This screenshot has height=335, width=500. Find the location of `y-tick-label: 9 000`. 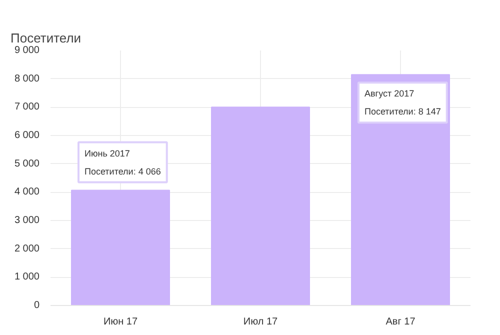

y-tick-label: 9 000 is located at coordinates (27, 50).